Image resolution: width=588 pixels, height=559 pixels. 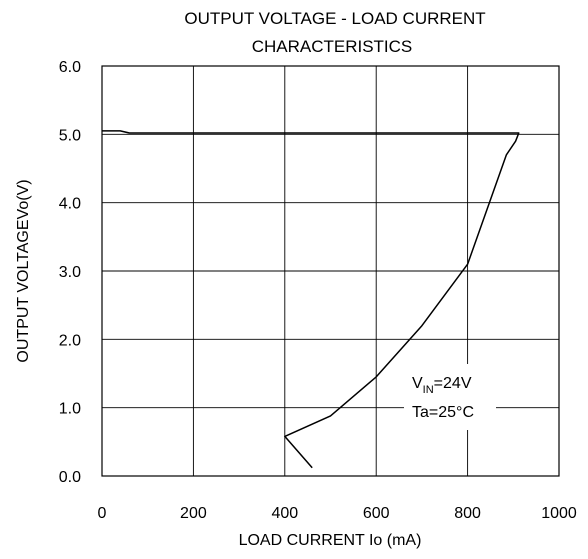 What do you see at coordinates (453, 383) in the screenshot?
I see `annotation-vin-value: =24V` at bounding box center [453, 383].